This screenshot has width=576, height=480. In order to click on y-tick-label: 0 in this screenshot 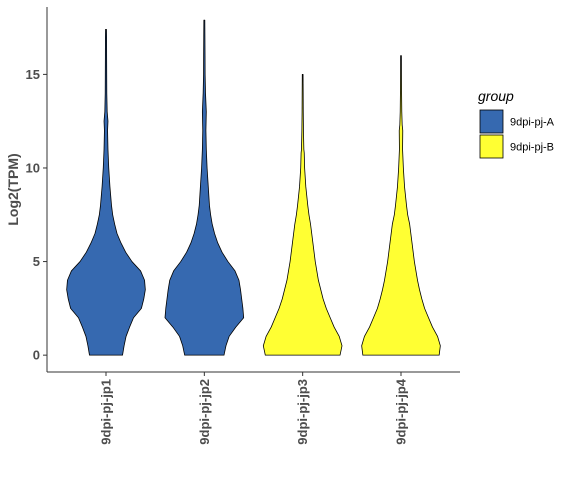, I will do `click(36, 355)`.